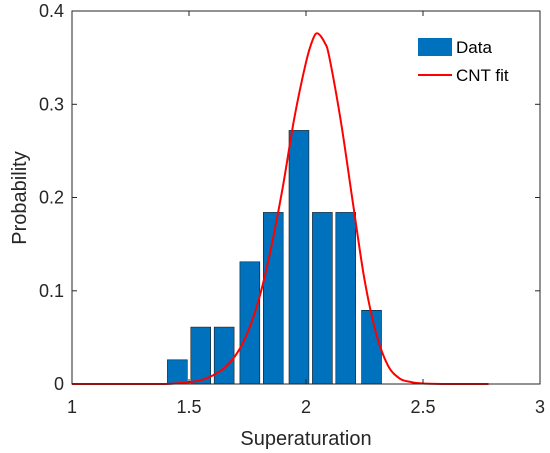  Describe the element at coordinates (306, 407) in the screenshot. I see `x-tick-label: 2` at that location.